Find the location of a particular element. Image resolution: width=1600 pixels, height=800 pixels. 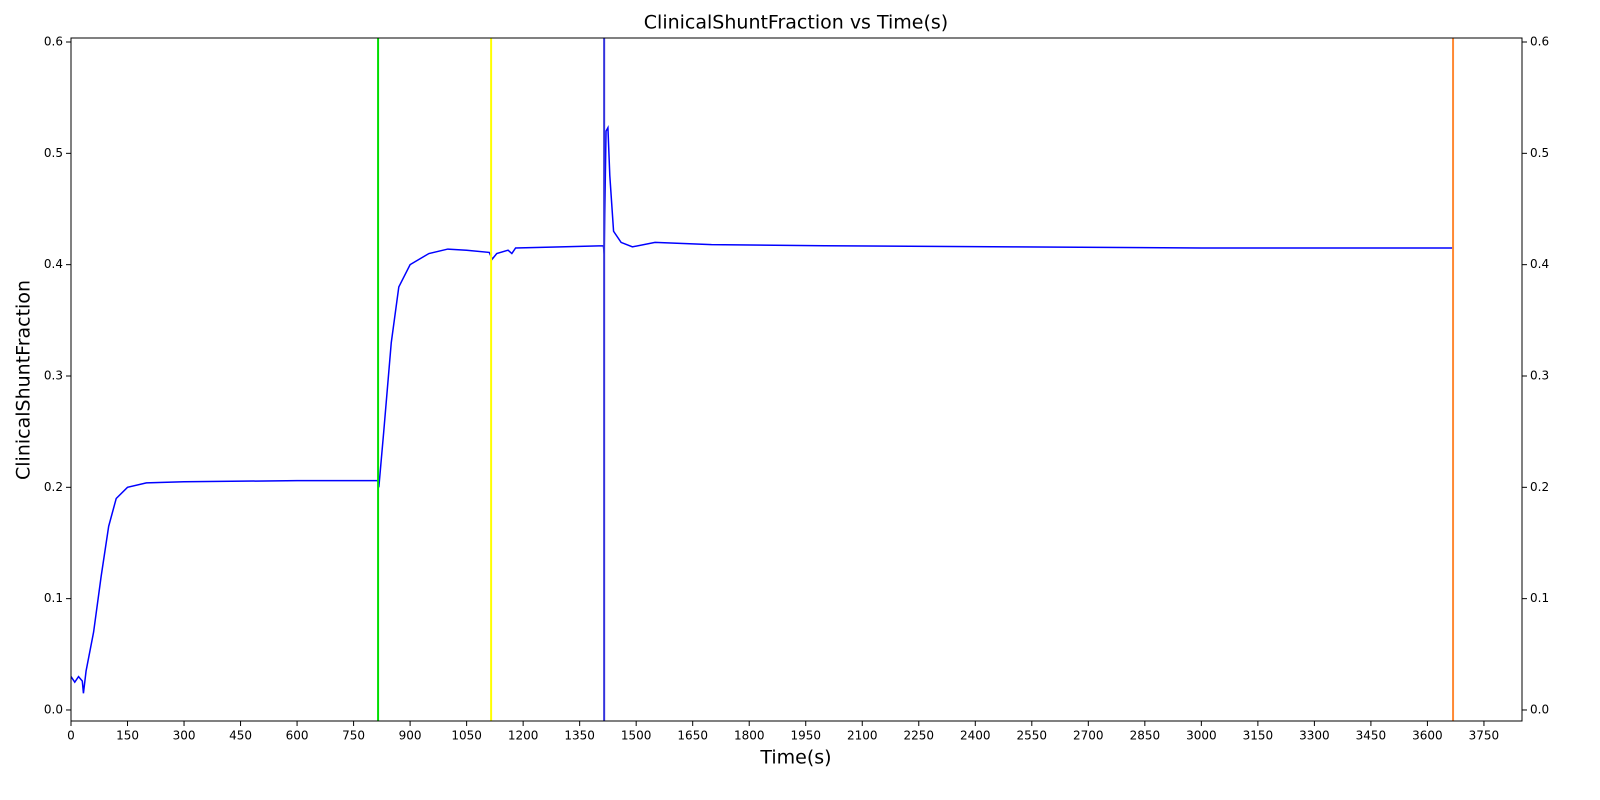

x-tick-label: 1200 is located at coordinates (523, 736).